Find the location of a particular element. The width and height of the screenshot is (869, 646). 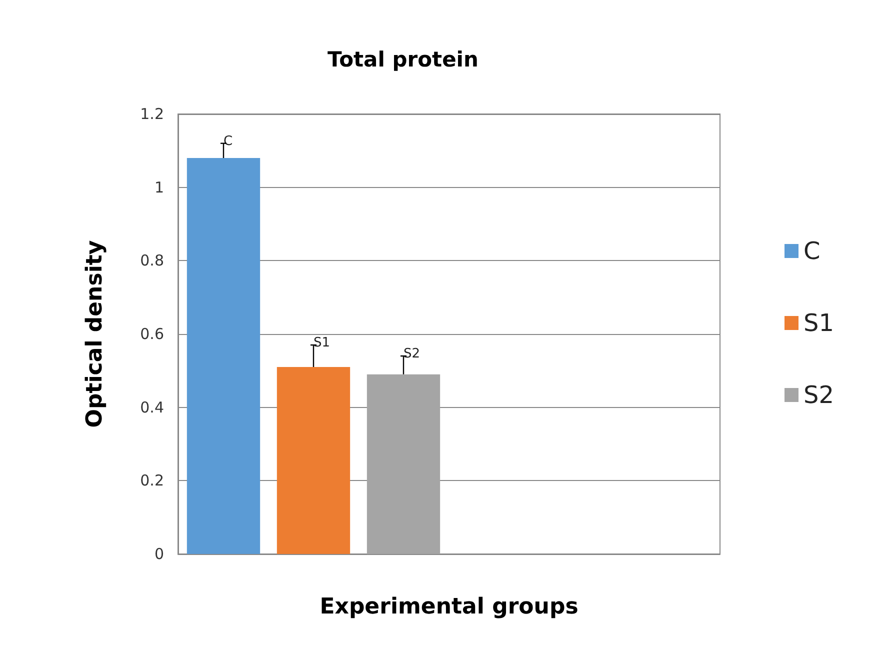

y-tick-label: 1.2 is located at coordinates (152, 114).